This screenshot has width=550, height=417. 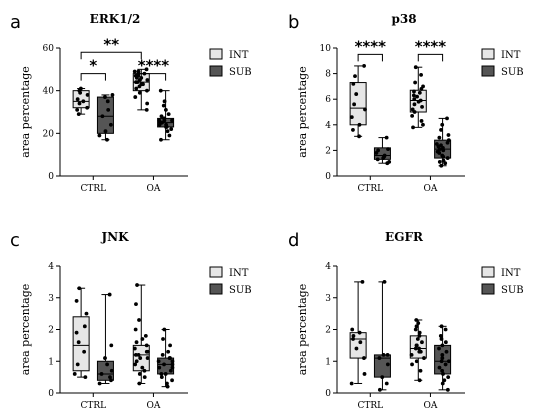 I want to click on chart-title: ERK1/2, so click(x=115, y=19).